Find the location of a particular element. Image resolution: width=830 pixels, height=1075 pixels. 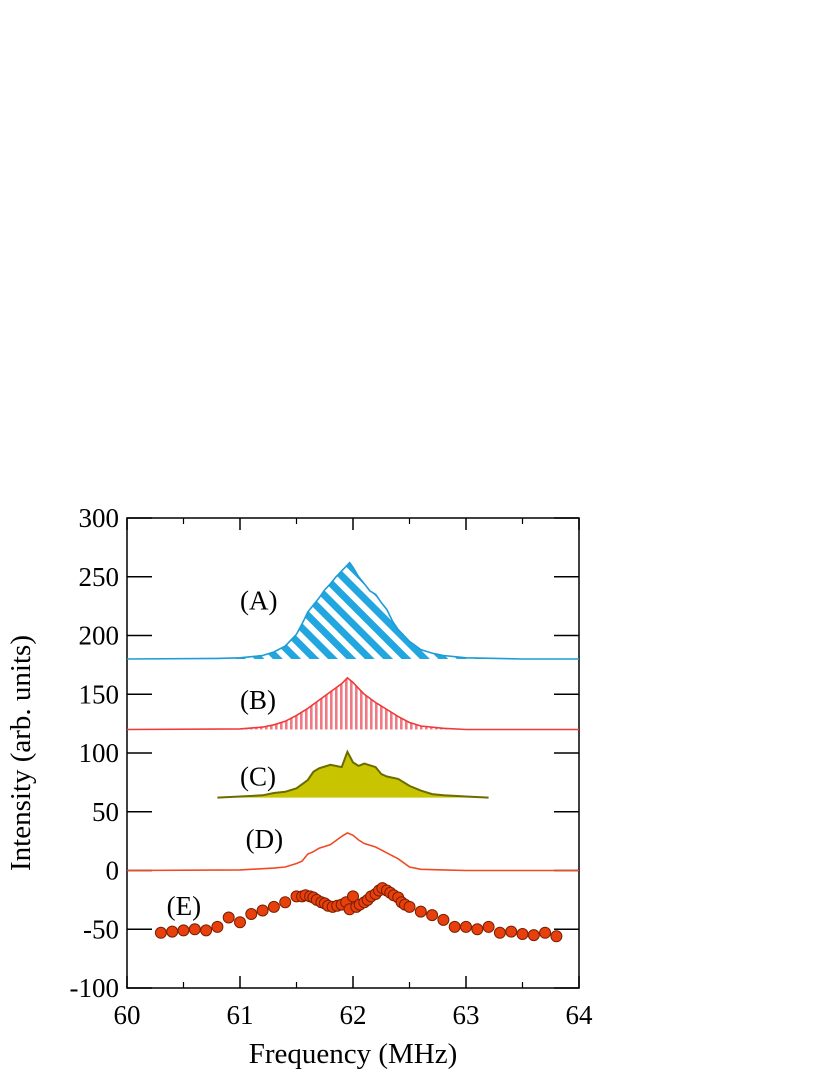

series-c-label: (C) is located at coordinates (258, 777).